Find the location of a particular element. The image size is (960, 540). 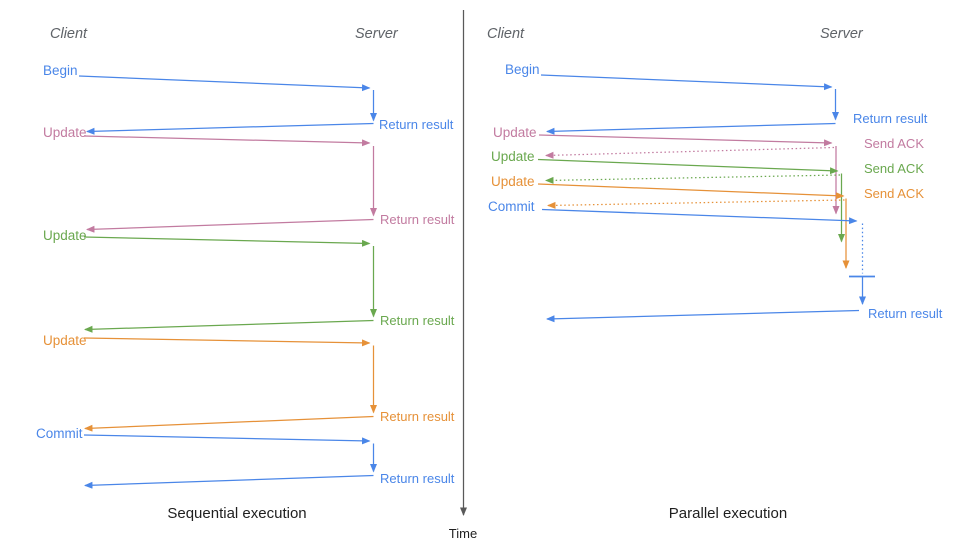

left-client-header: Client is located at coordinates (69, 34).